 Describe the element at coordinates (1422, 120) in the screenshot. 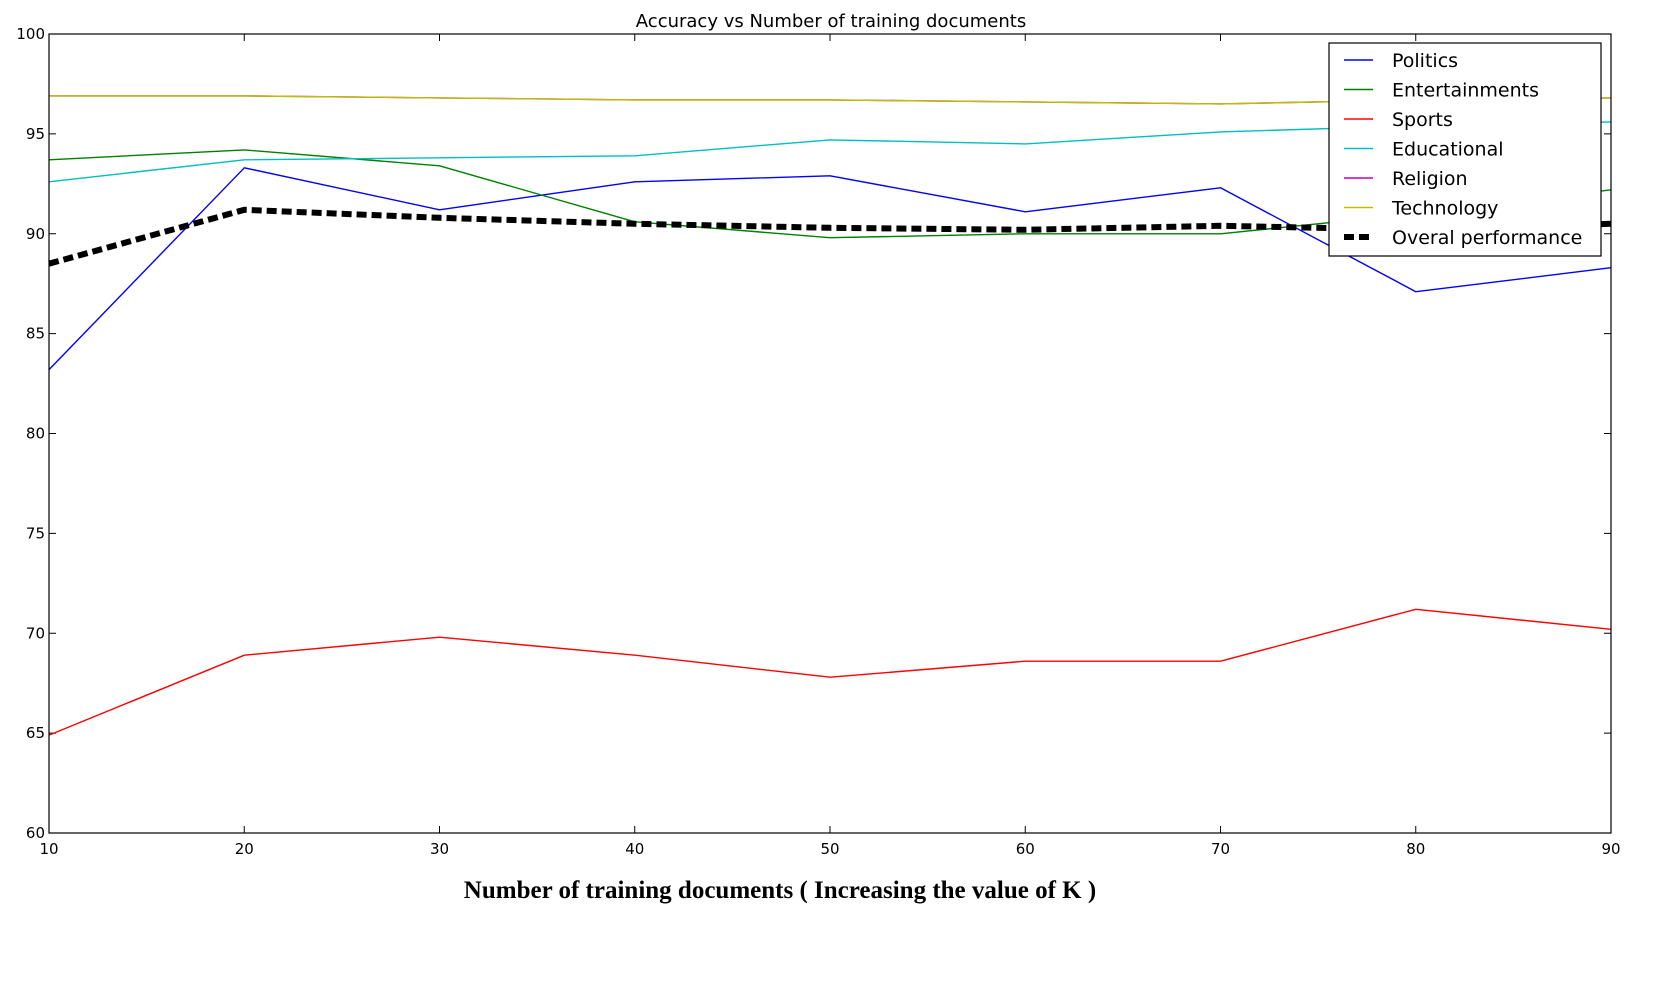

I see `legend-label: Sports` at that location.